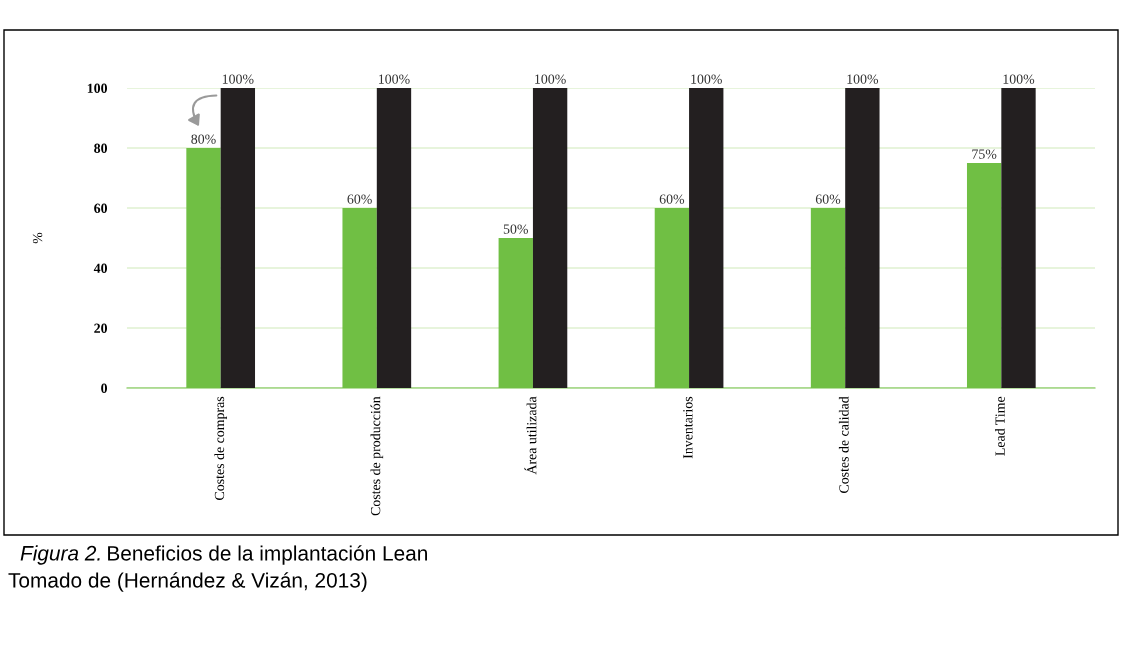 The image size is (1123, 655). What do you see at coordinates (60, 555) in the screenshot?
I see `text: Figura 2.` at bounding box center [60, 555].